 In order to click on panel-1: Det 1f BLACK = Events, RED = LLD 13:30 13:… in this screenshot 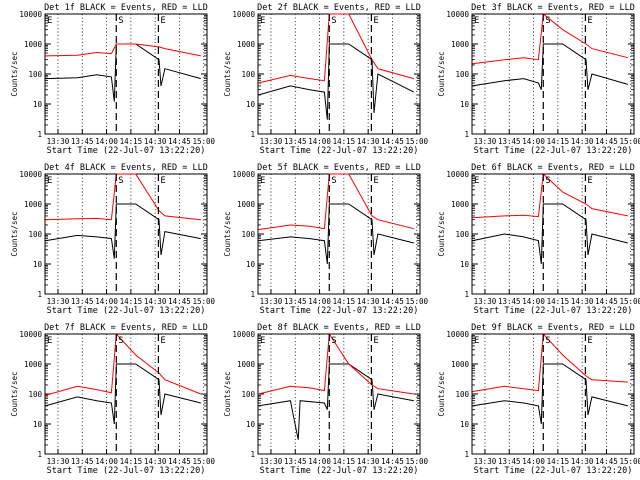, I will do `click(113, 79)`.